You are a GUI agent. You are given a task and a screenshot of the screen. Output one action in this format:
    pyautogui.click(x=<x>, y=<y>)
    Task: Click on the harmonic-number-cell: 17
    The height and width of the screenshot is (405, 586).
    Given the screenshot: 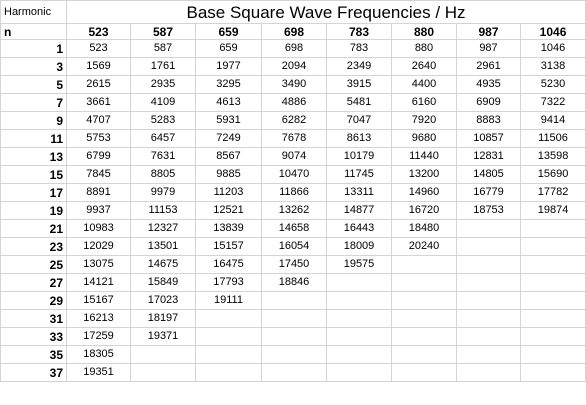 What is the action you would take?
    pyautogui.click(x=33, y=192)
    